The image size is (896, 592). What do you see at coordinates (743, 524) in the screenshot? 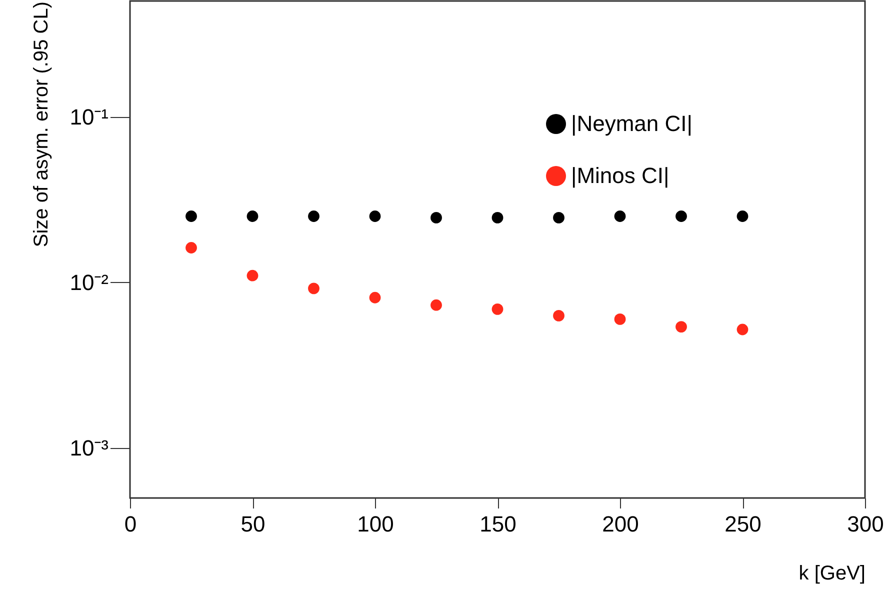
I see `x-tick-label: 250` at bounding box center [743, 524].